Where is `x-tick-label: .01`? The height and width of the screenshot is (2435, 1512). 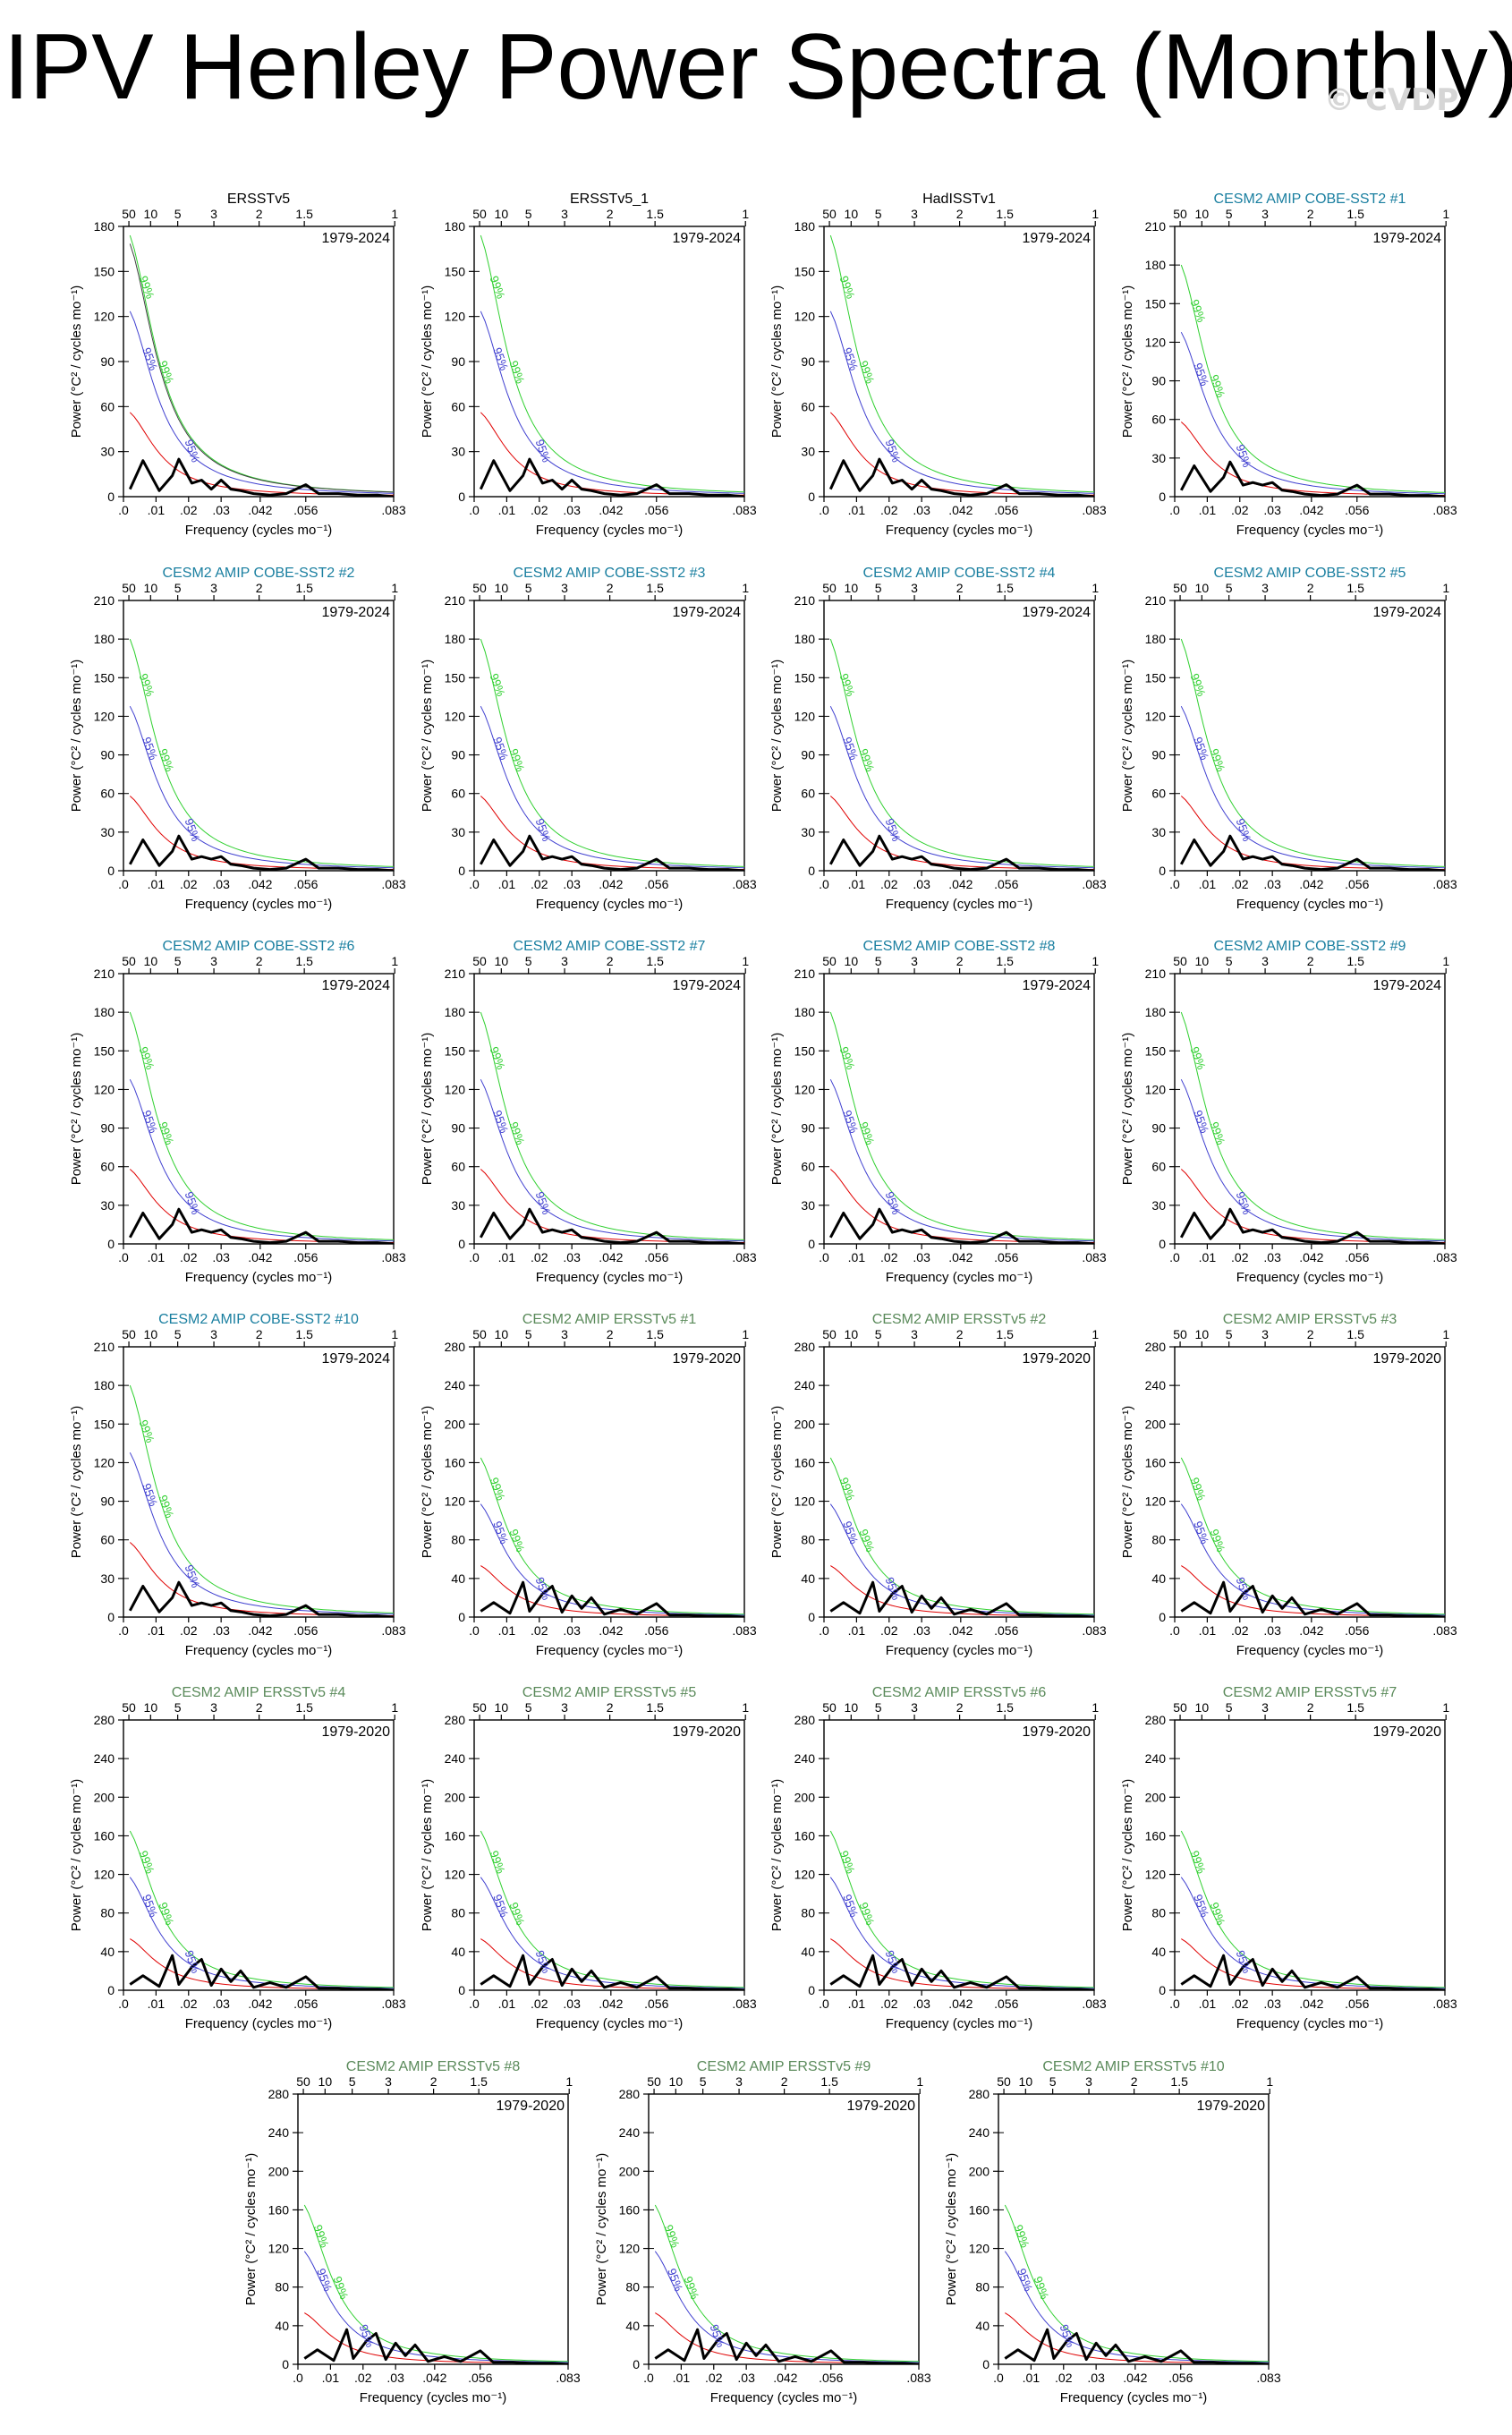
x-tick-label: .01 is located at coordinates (157, 1257).